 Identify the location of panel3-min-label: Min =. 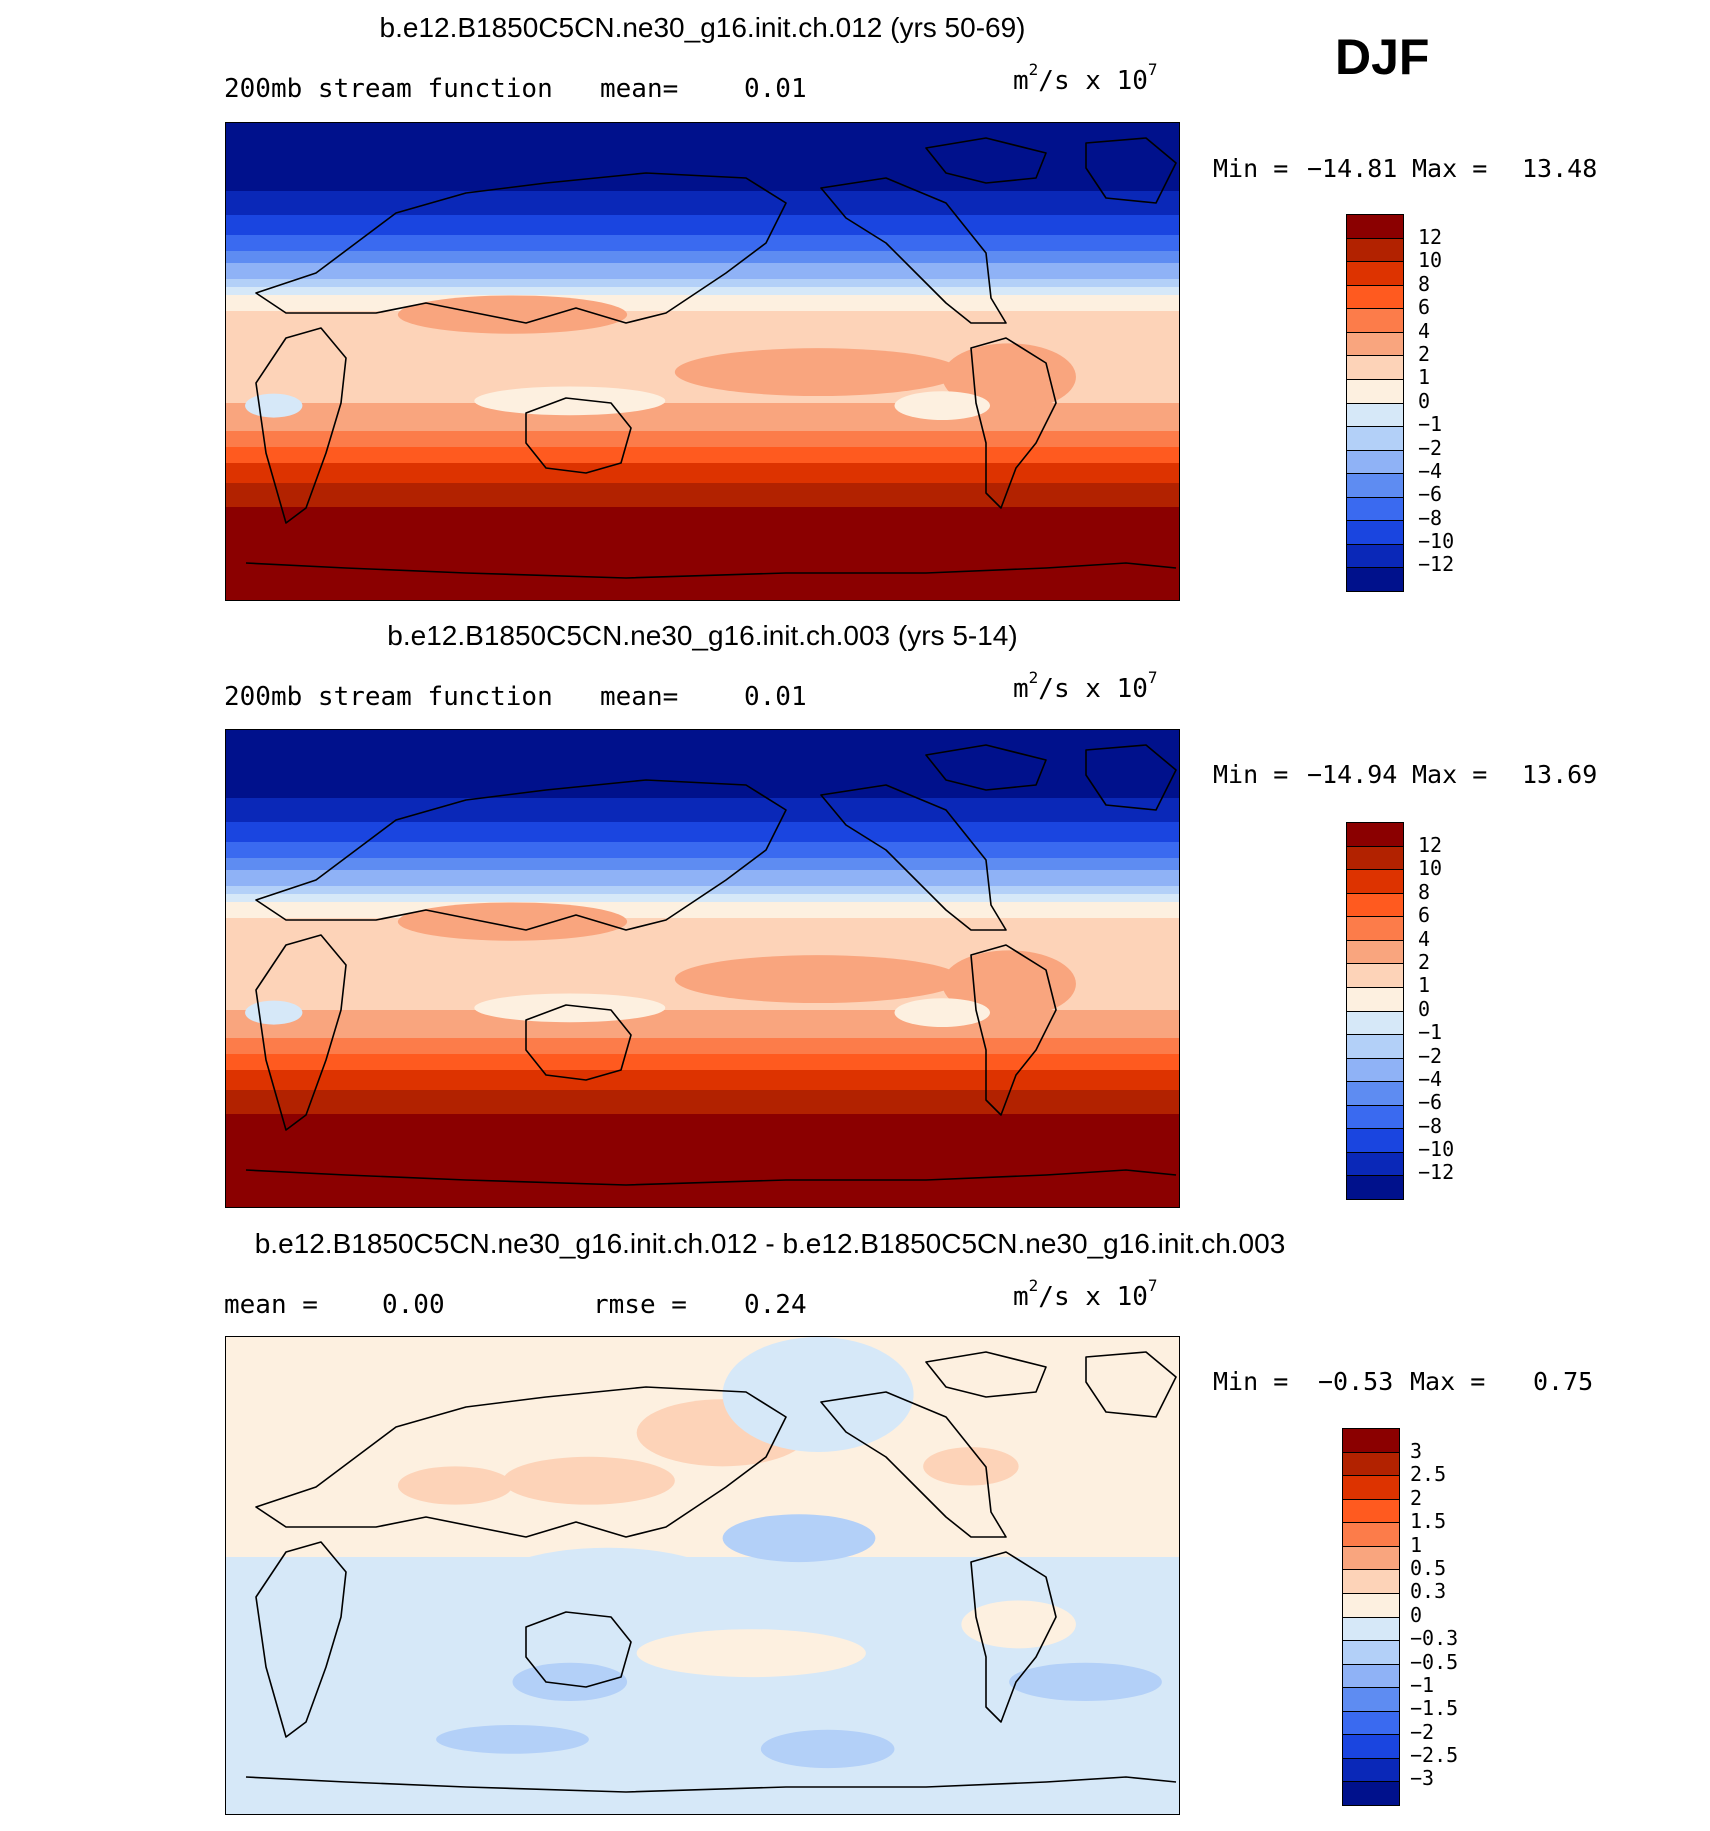
(1251, 1381).